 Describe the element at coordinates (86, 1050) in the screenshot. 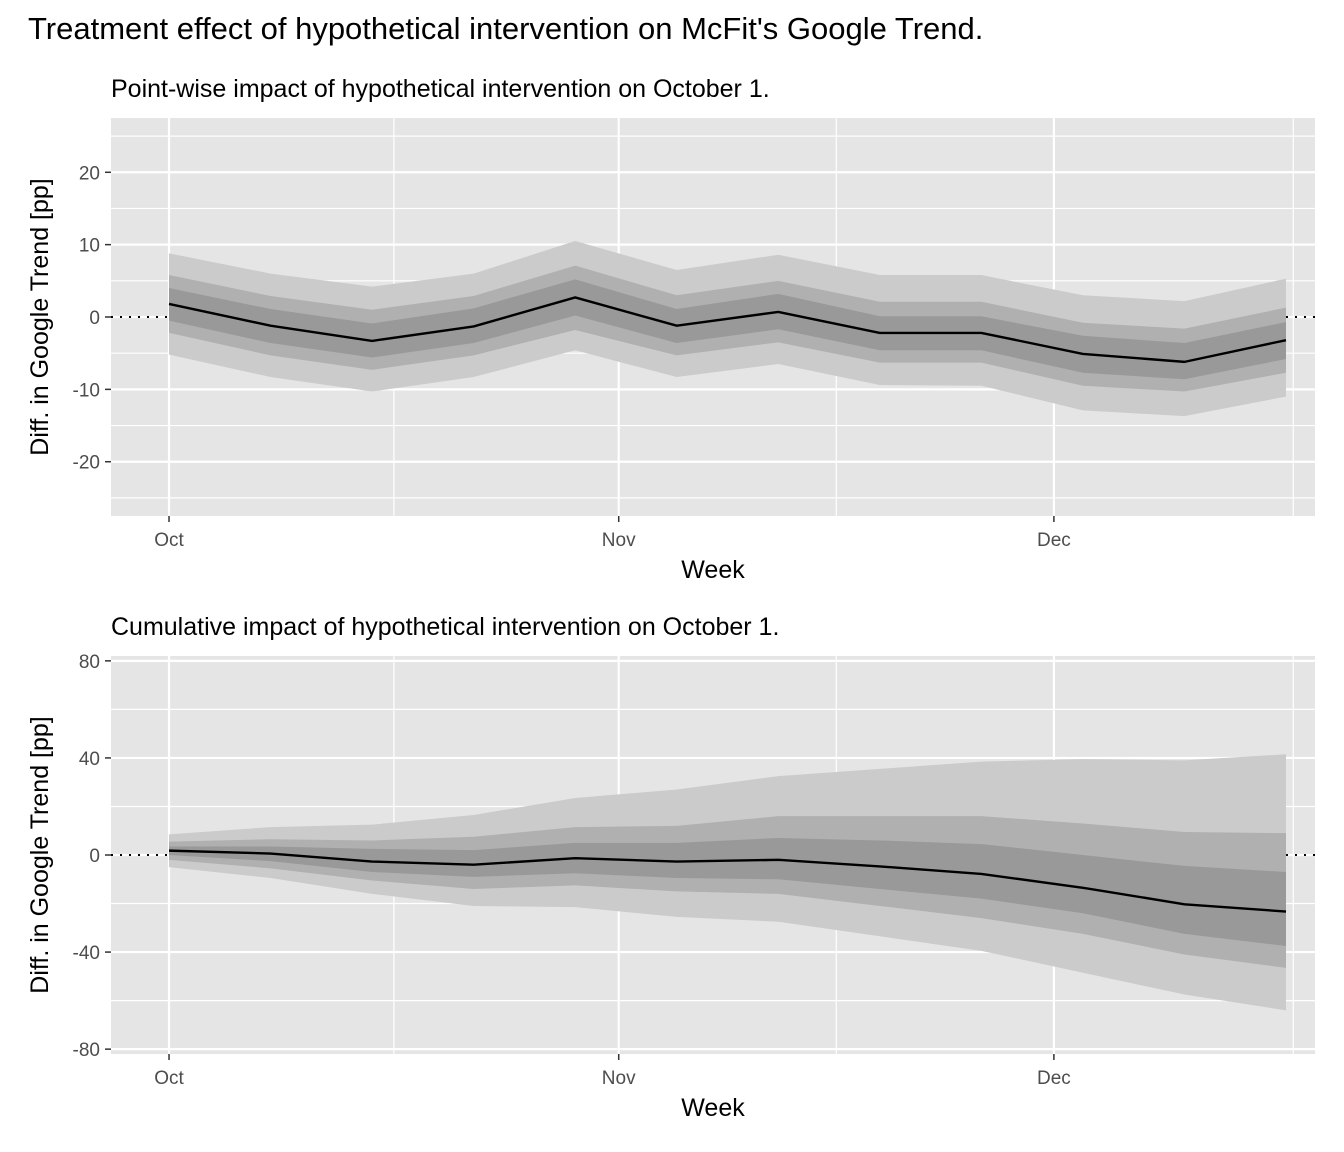

I see `y-tick-label: -80` at that location.